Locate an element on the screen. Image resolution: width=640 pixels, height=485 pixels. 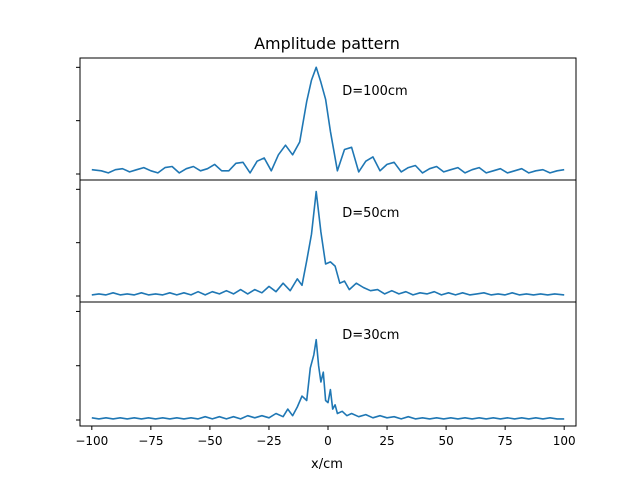
x-axis: −100 −75 −50 −25 0 25 50 75 100 is located at coordinates (325, 437).